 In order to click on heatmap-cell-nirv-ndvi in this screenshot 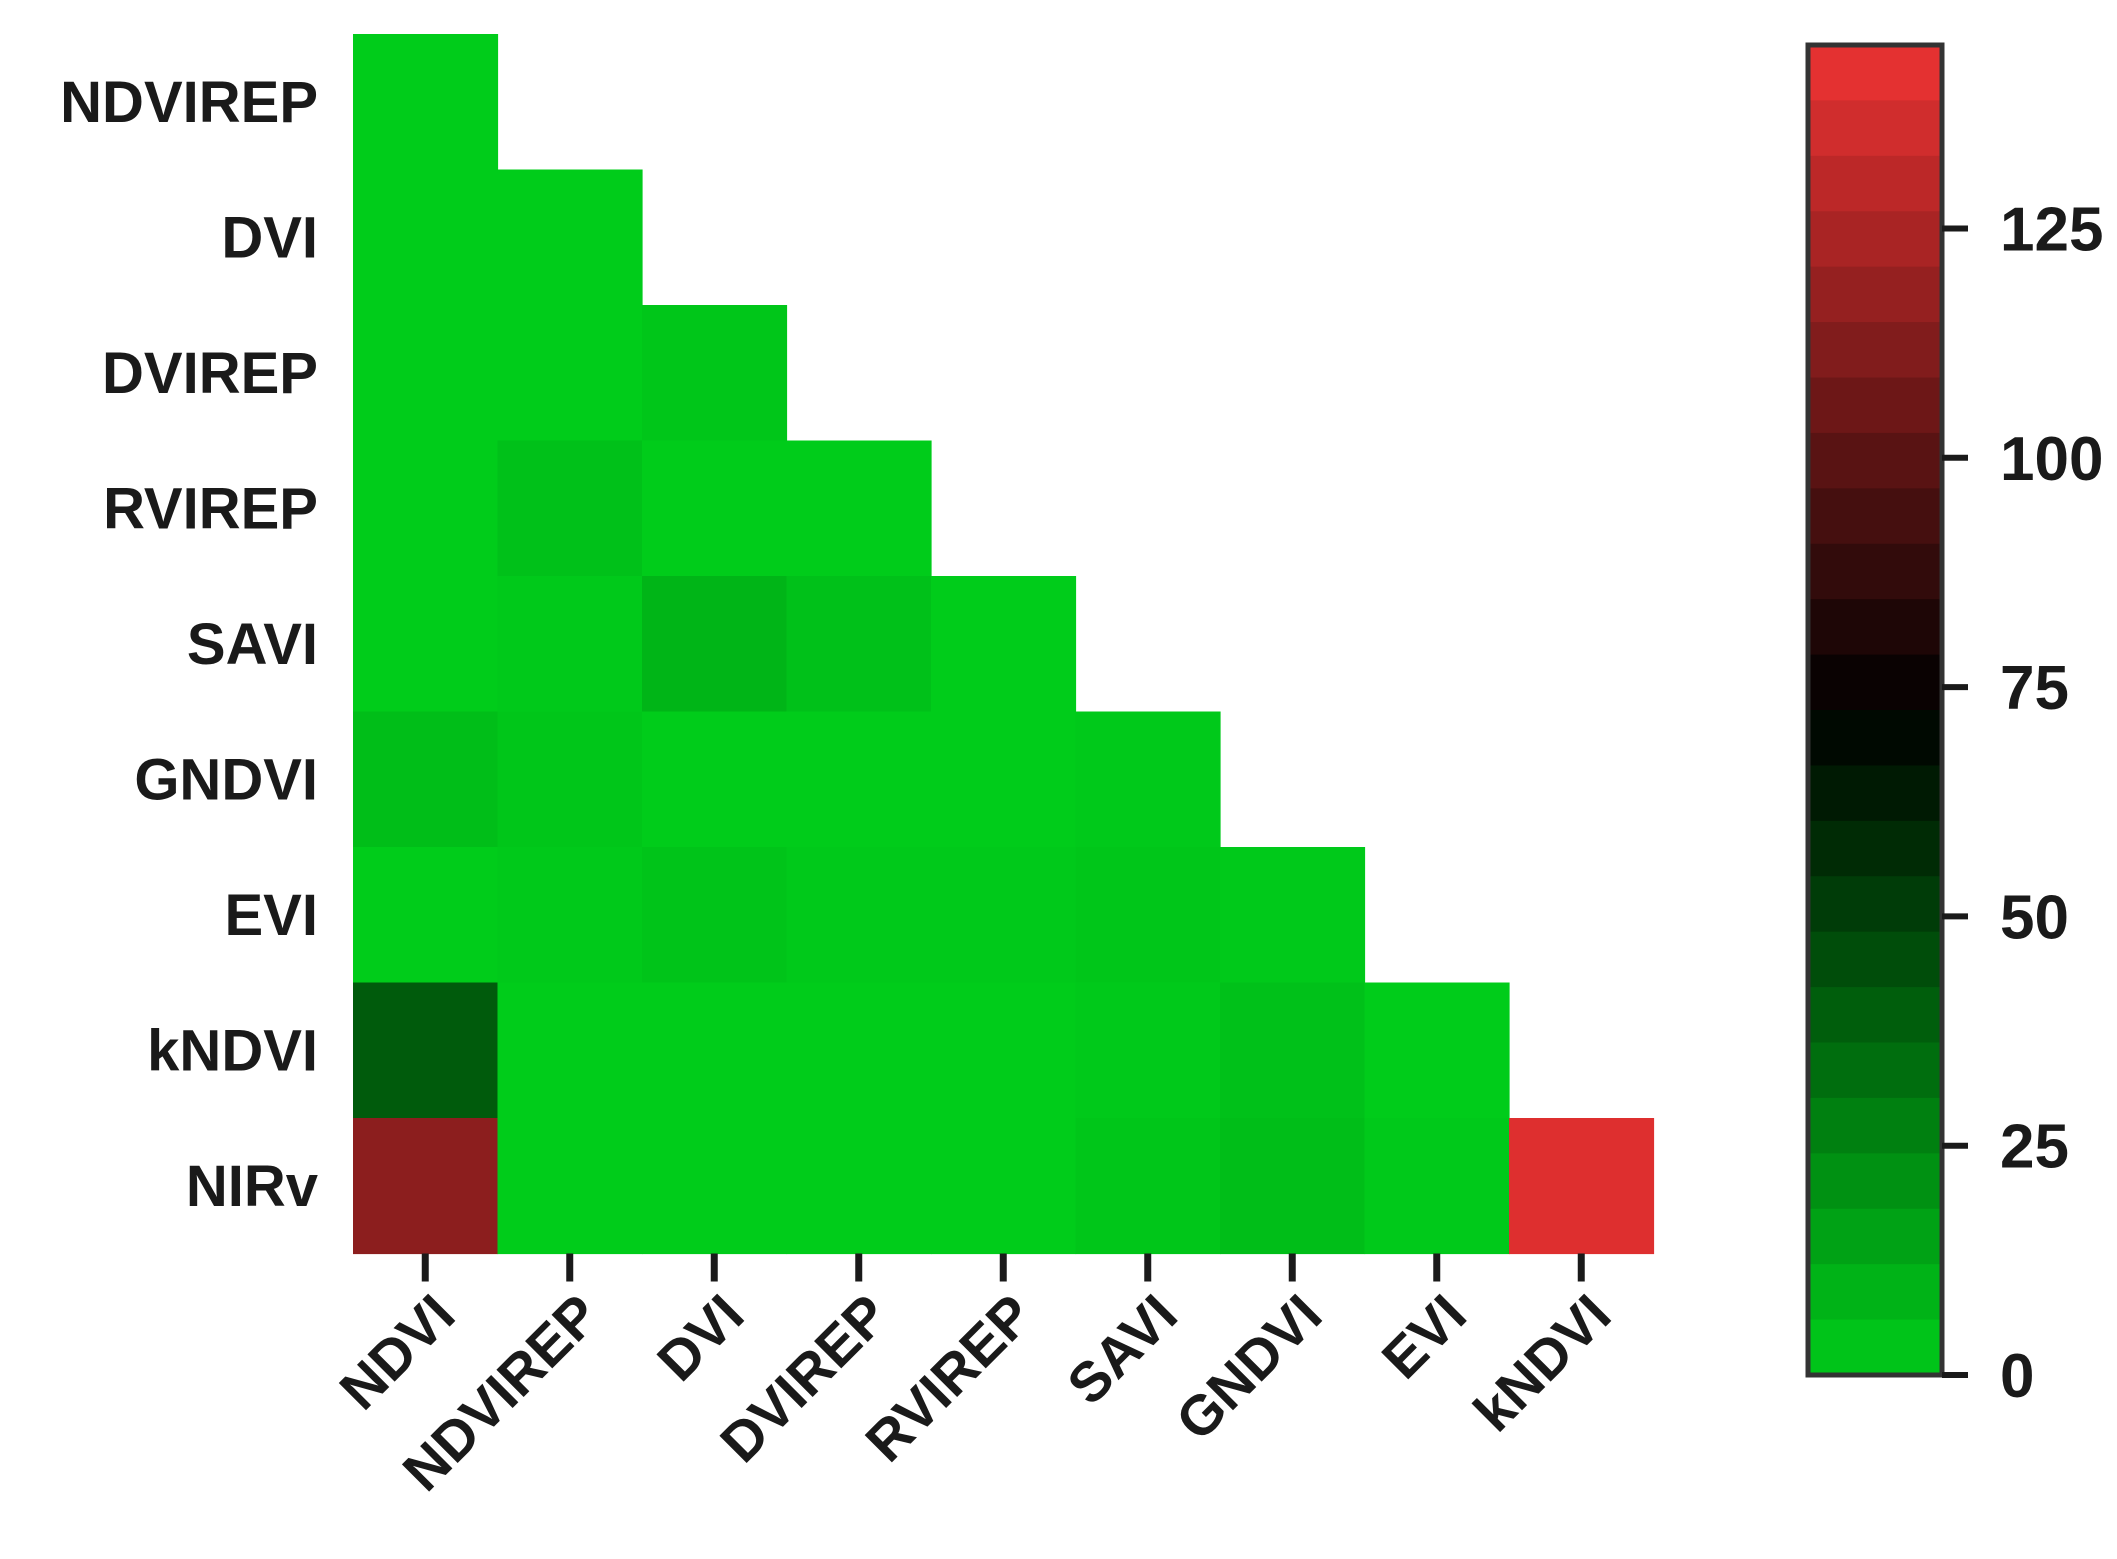, I will do `click(426, 1186)`.